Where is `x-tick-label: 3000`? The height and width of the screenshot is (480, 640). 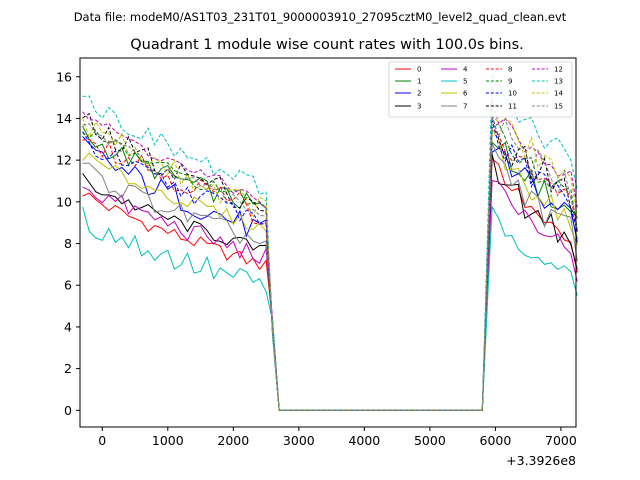 x-tick-label: 3000 is located at coordinates (299, 440).